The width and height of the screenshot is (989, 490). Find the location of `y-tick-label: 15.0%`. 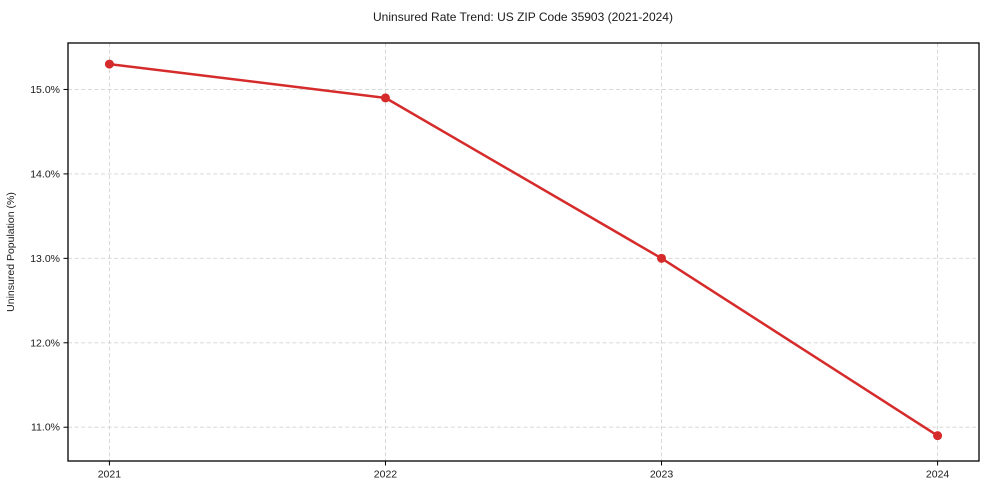

y-tick-label: 15.0% is located at coordinates (45, 90).